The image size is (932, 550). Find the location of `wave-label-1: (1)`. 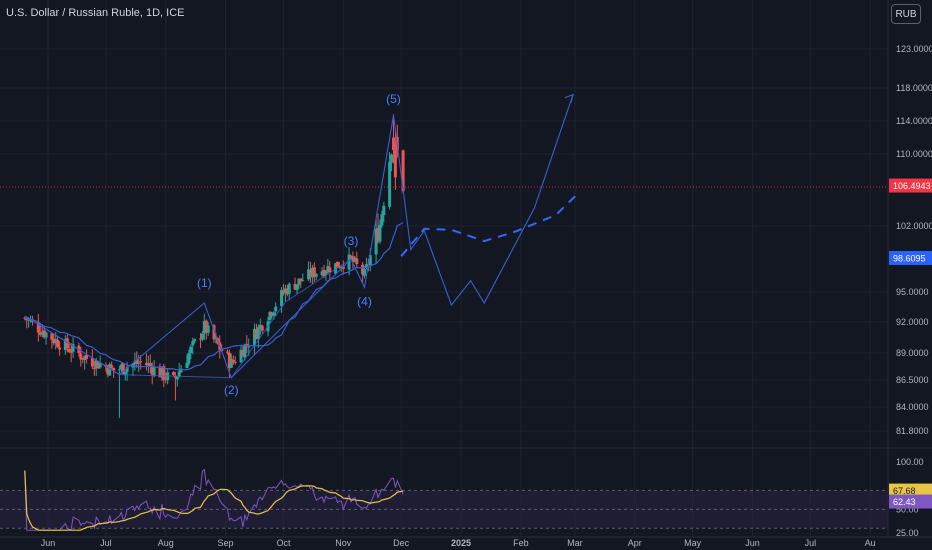

wave-label-1: (1) is located at coordinates (204, 283).